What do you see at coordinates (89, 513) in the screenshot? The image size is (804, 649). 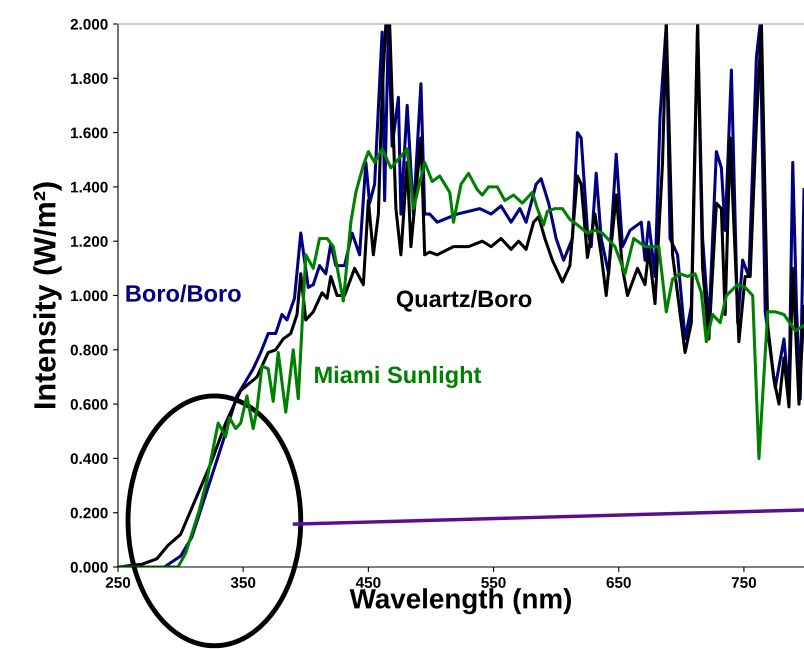 I see `y-tick-label: 0.200` at bounding box center [89, 513].